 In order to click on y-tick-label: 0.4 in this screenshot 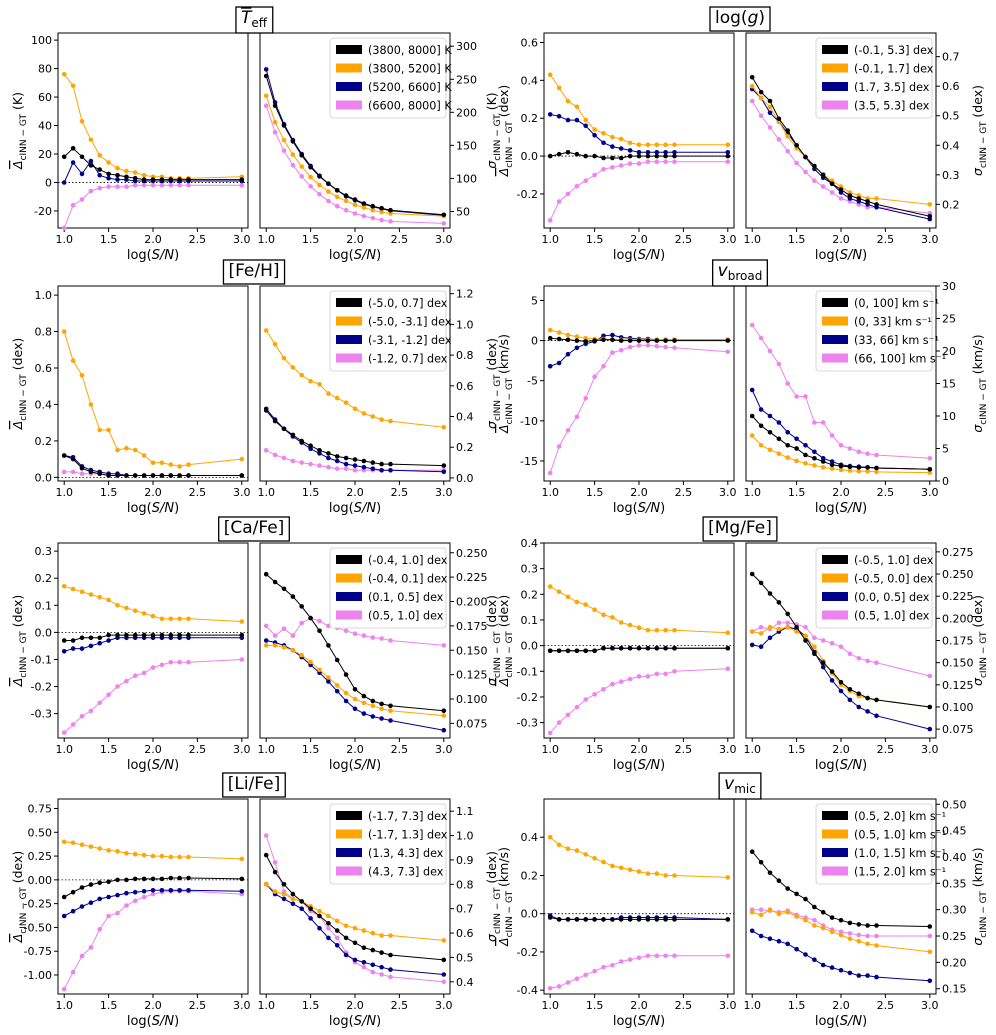, I will do `click(465, 982)`.